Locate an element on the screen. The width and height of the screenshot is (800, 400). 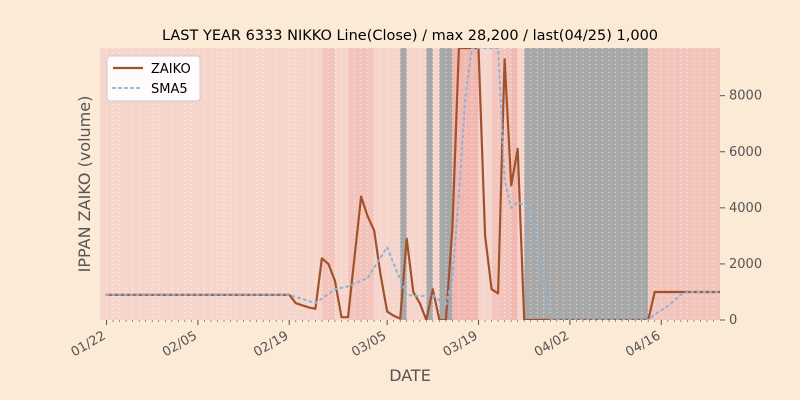
y-tick-label-6000: 6000 is located at coordinates (745, 152).